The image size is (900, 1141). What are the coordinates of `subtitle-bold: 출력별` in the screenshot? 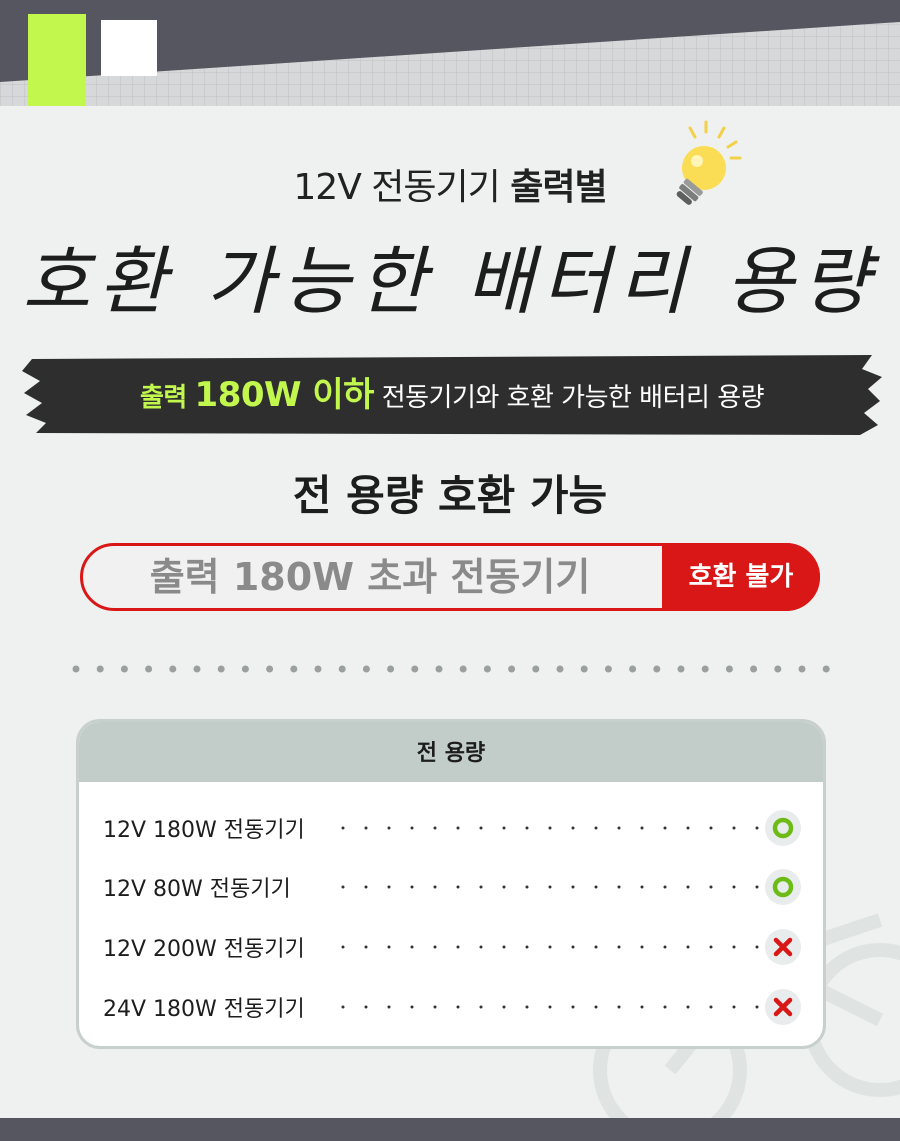 It's located at (558, 187).